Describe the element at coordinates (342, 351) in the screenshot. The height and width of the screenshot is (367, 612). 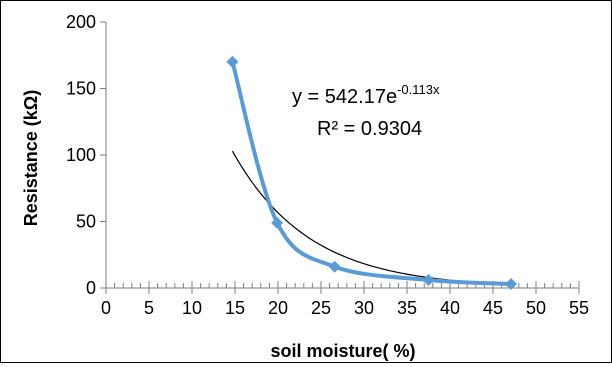
I see `x-axis-title: soil moisture( %)` at that location.